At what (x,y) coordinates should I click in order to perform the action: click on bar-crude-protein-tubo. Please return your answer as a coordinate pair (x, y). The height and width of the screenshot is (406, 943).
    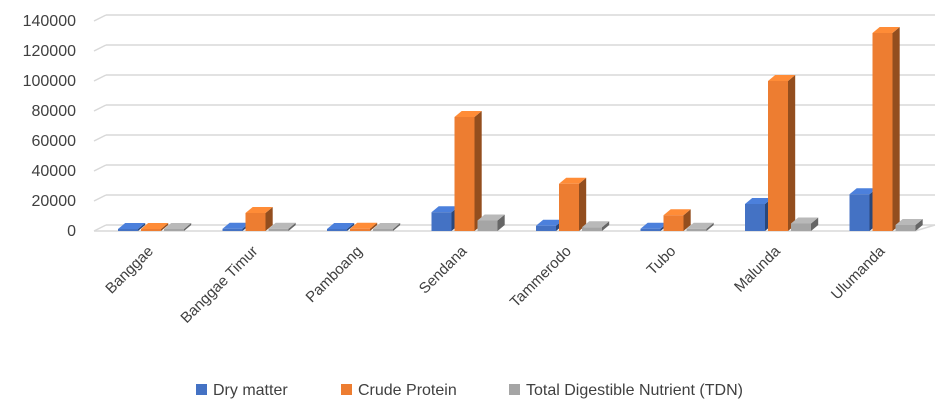
    Looking at the image, I should click on (677, 220).